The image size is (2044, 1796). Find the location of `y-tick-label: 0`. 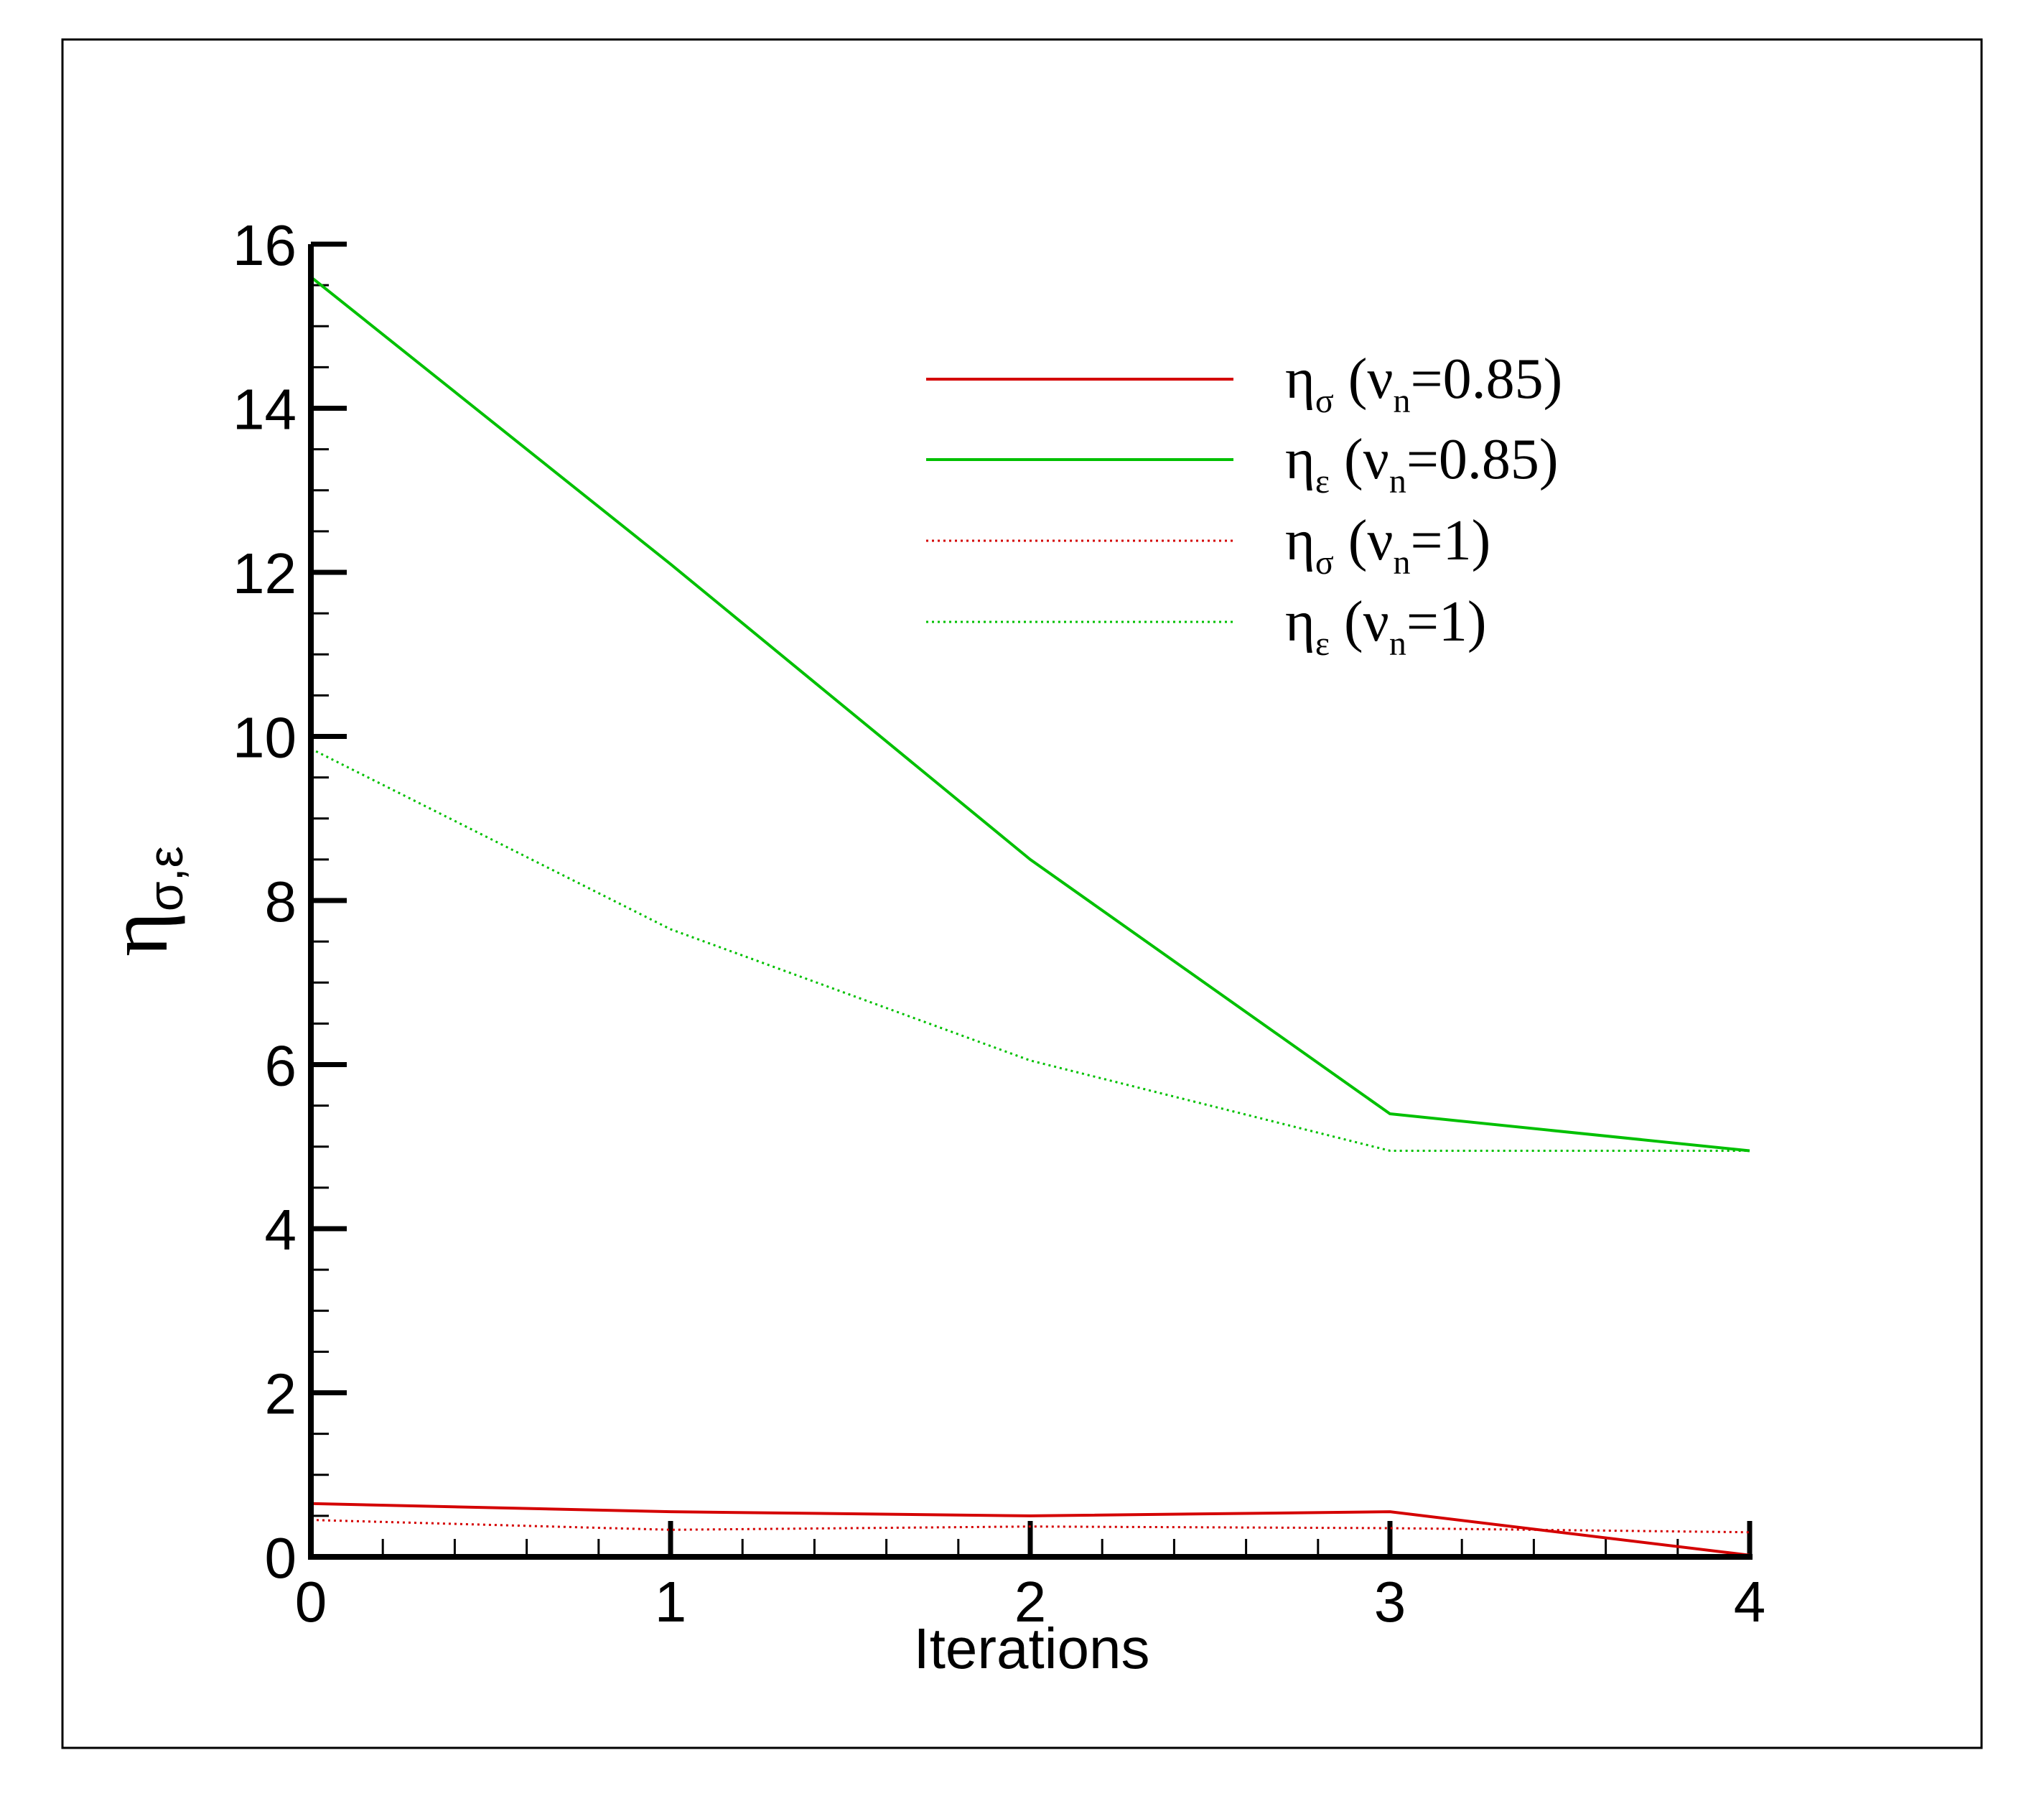

y-tick-label: 0 is located at coordinates (281, 1558).